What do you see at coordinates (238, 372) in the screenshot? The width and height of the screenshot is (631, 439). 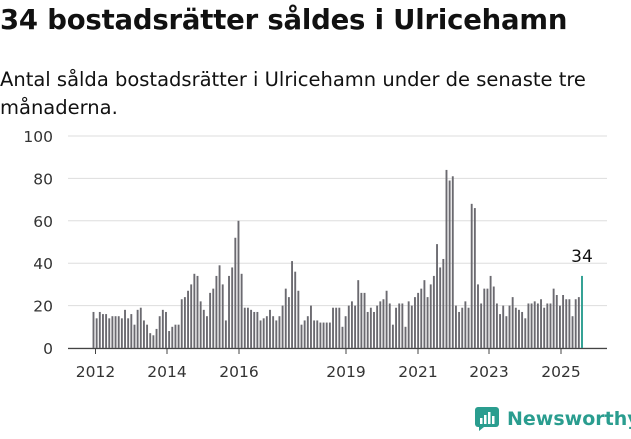 I see `x-tick-label: 2016` at bounding box center [238, 372].